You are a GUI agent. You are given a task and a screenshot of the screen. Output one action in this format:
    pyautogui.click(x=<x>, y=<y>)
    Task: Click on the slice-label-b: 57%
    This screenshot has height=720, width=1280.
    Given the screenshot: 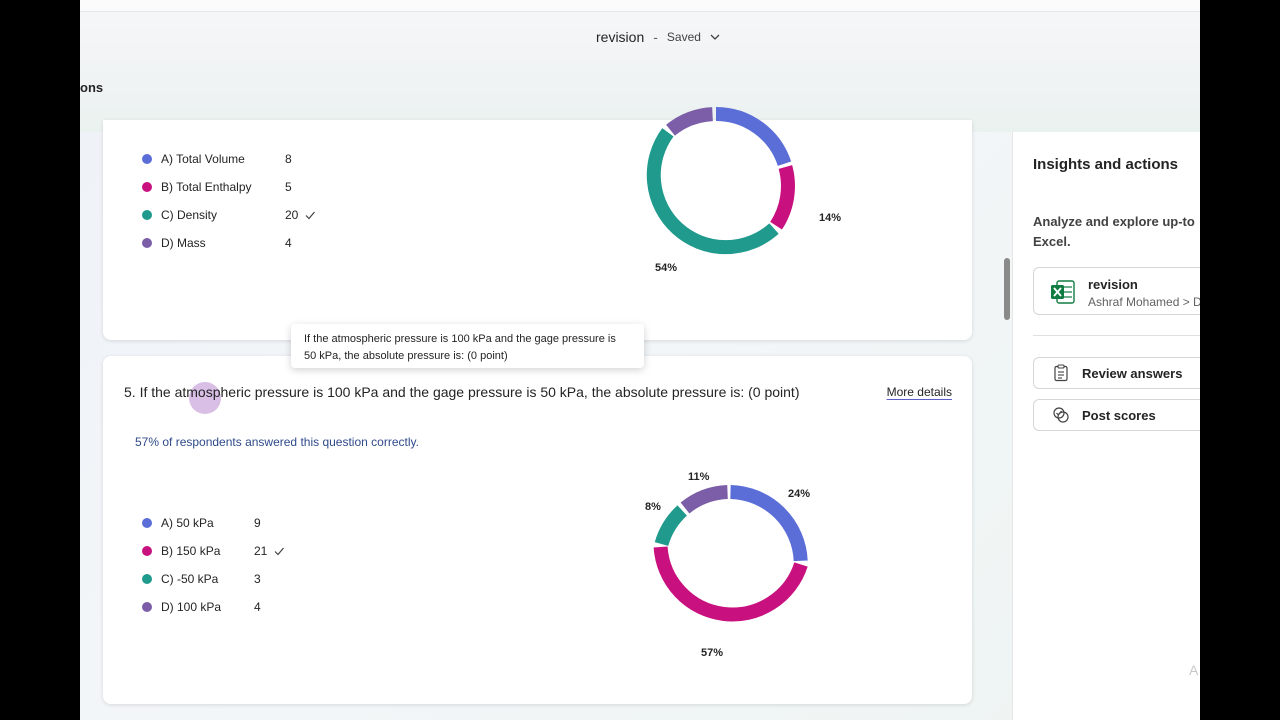 What is the action you would take?
    pyautogui.click(x=712, y=653)
    